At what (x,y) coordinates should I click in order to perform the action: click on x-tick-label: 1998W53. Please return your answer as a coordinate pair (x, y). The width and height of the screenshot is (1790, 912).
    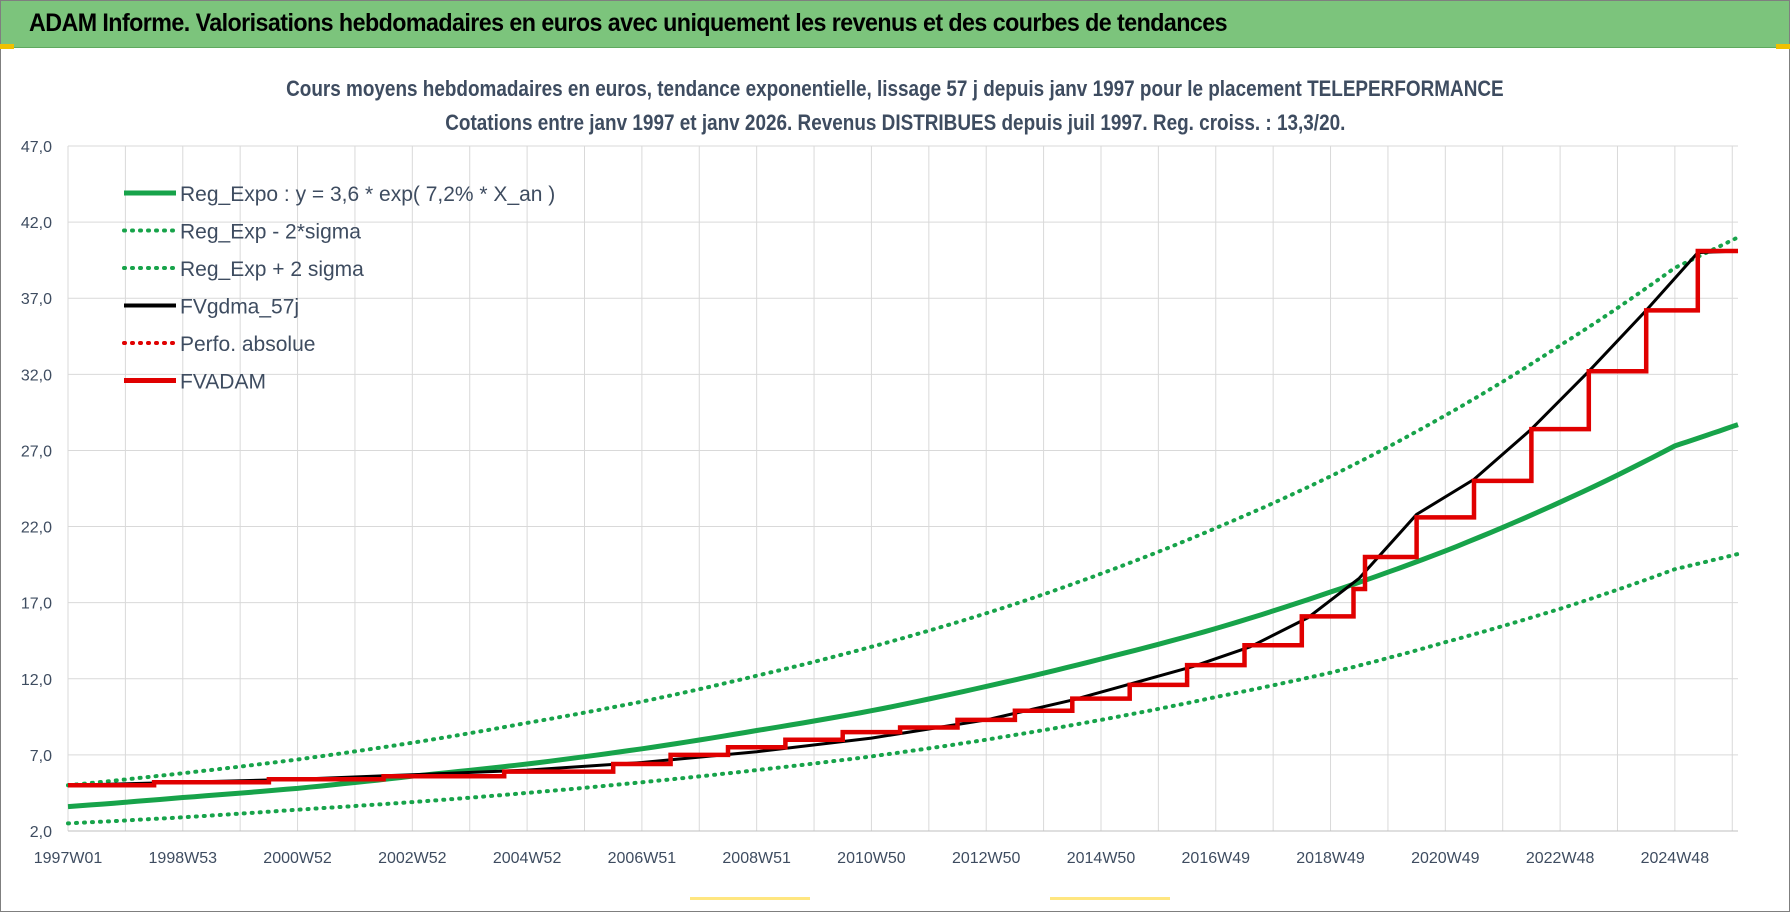
    Looking at the image, I should click on (183, 858).